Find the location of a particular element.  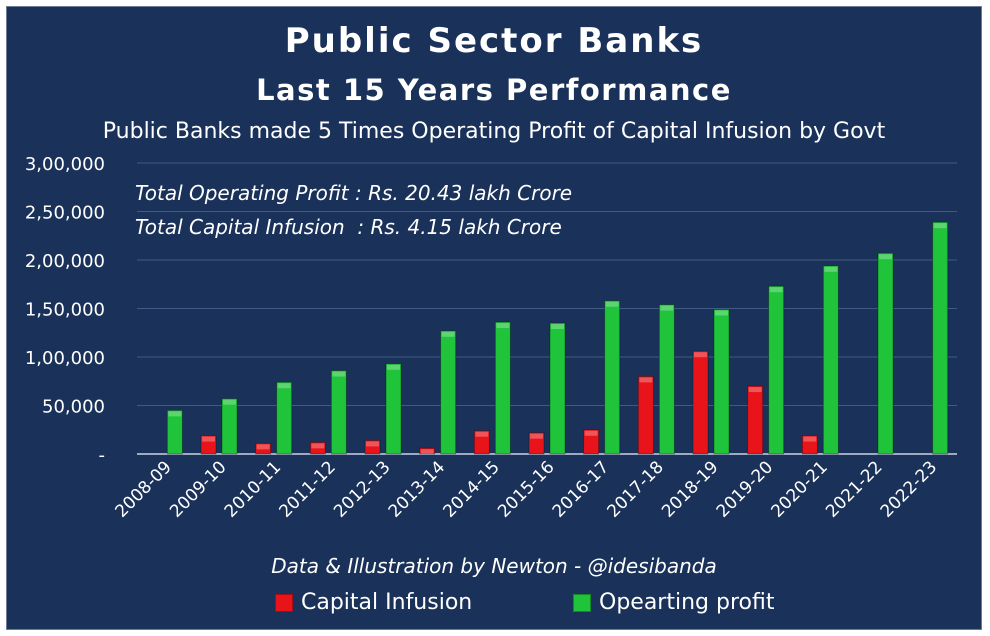

y-tick-label: 1,00,000 is located at coordinates (65, 358).